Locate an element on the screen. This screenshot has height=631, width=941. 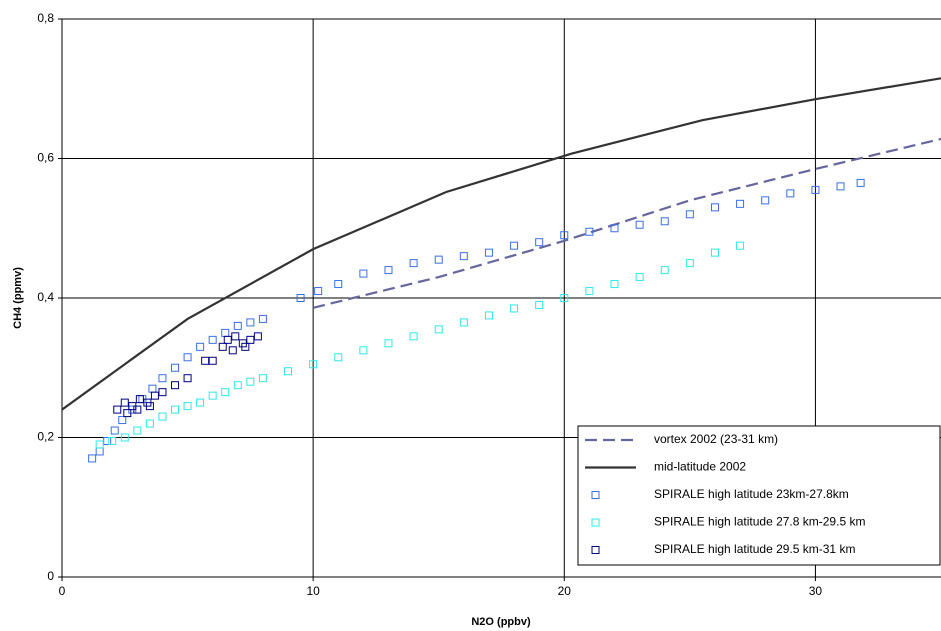
legend-label: SPIRALE high latitude 29.5 km-31 km is located at coordinates (754, 549).